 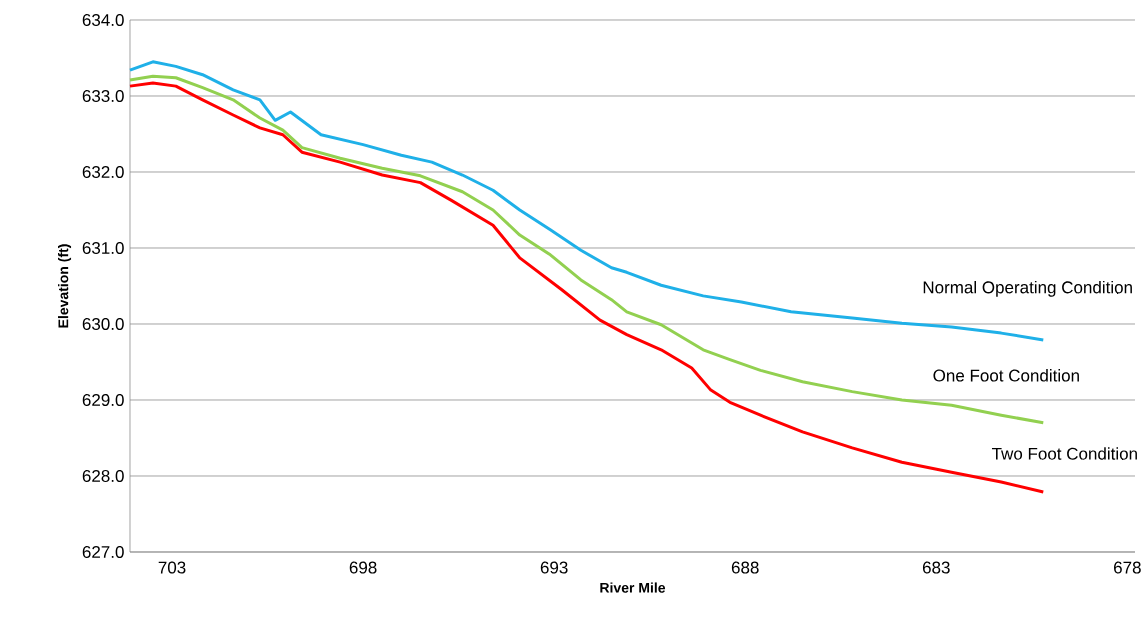 I want to click on series-label: Normal Operating Condition, so click(x=1027, y=288).